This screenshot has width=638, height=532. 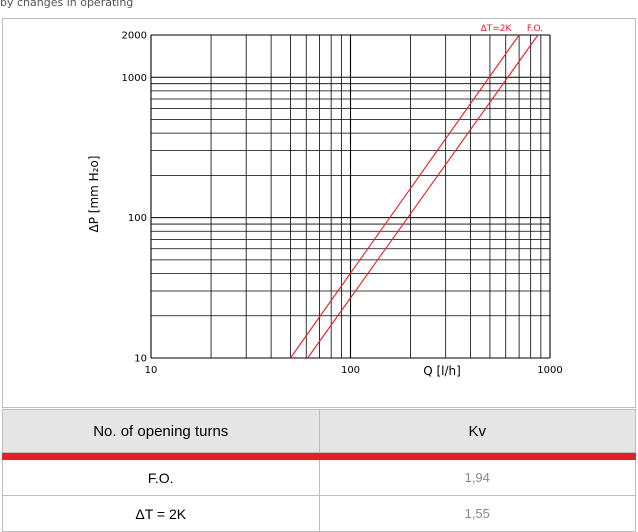 What do you see at coordinates (134, 36) in the screenshot?
I see `y-tick-label: 2000` at bounding box center [134, 36].